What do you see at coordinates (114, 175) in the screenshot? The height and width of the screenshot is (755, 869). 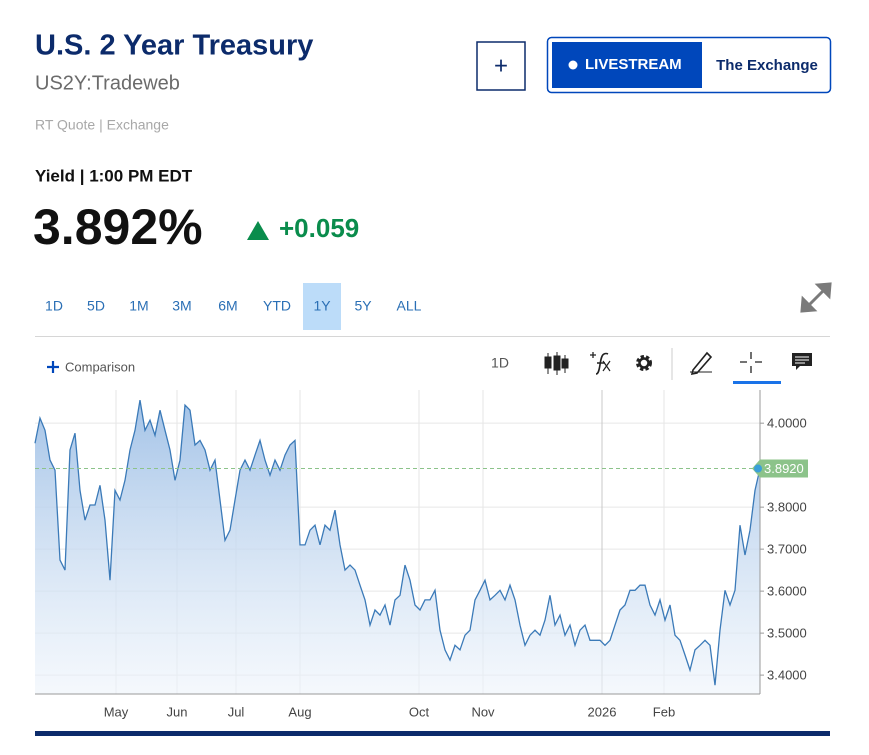 I see `quote-label: Yield | 1:00 PM EDT` at bounding box center [114, 175].